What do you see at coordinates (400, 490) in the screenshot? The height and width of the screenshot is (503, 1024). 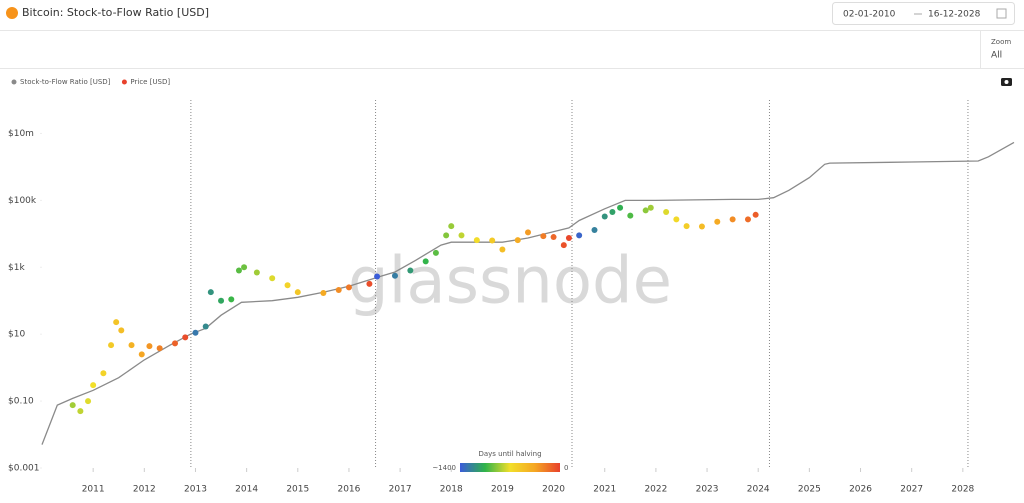 I see `x-tick-label: 2017` at bounding box center [400, 490].